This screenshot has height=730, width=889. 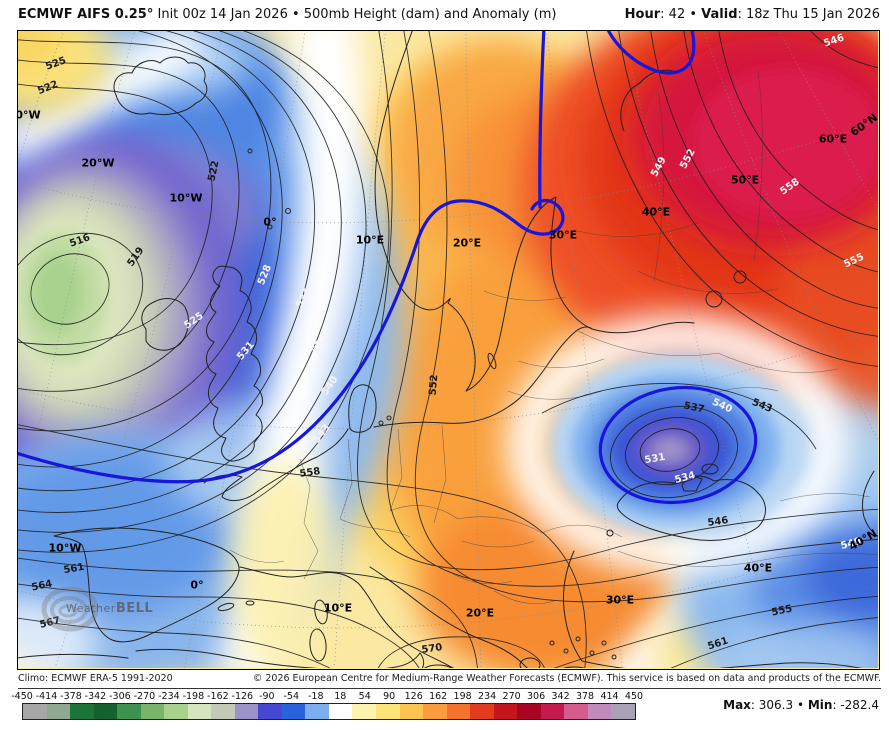 I want to click on geo-label: 20°W, so click(x=98, y=163).